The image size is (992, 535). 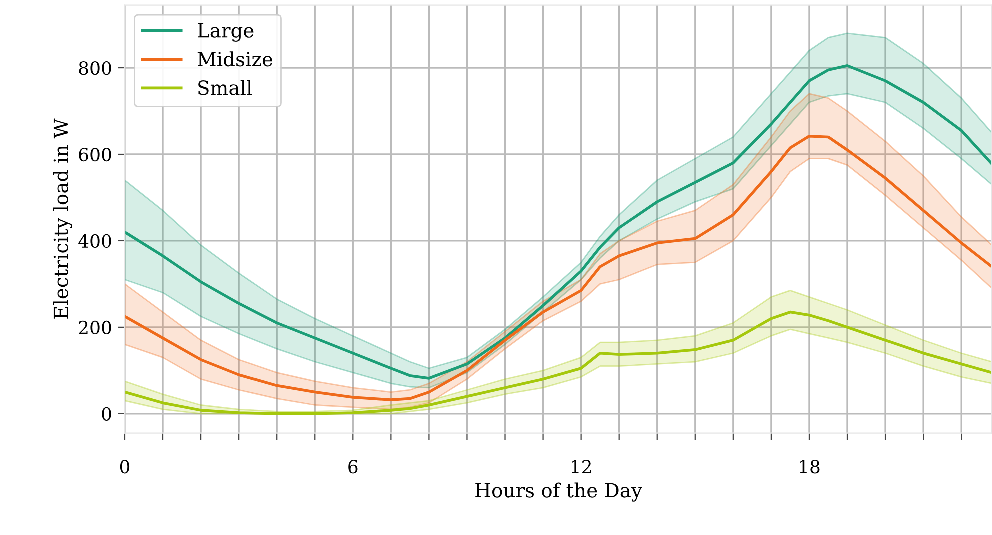 I want to click on legend-label: Large, so click(x=226, y=32).